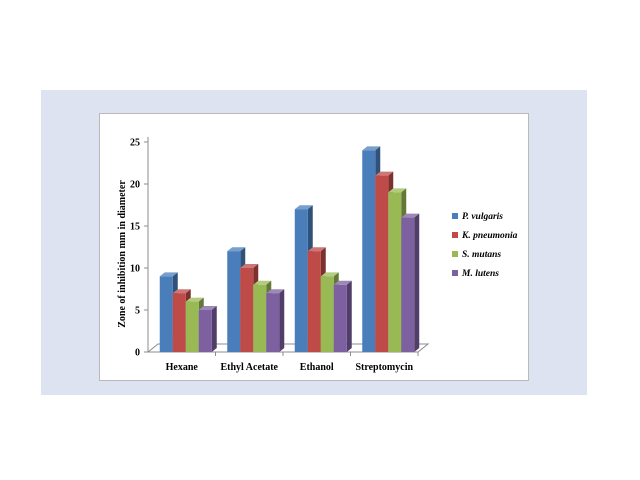 Image resolution: width=640 pixels, height=480 pixels. I want to click on y-axis-ticks: 0 5 10 15 20 25, so click(139, 248).